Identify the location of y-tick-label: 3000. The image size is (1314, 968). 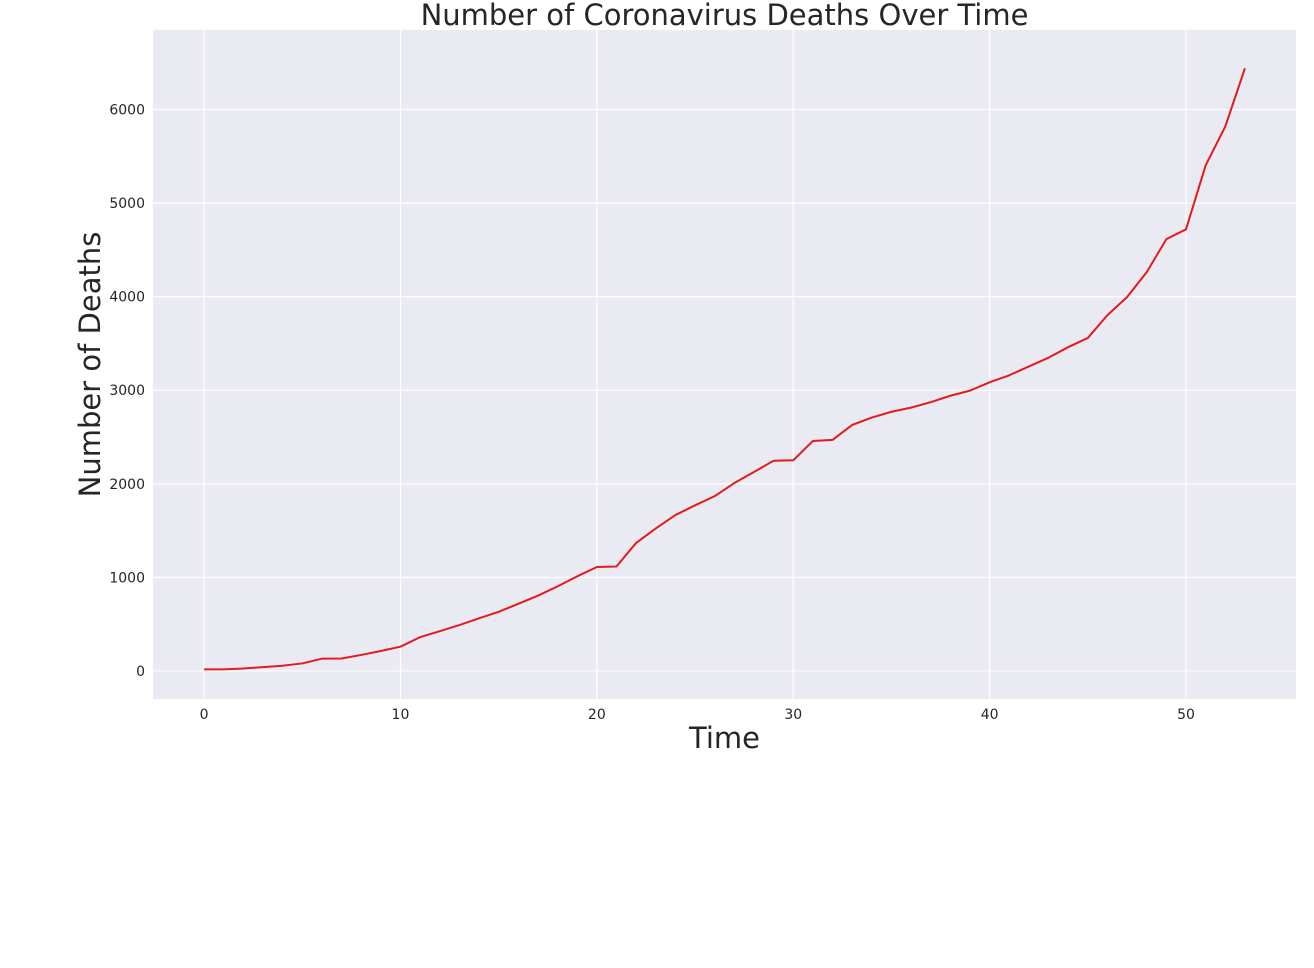
(127, 391).